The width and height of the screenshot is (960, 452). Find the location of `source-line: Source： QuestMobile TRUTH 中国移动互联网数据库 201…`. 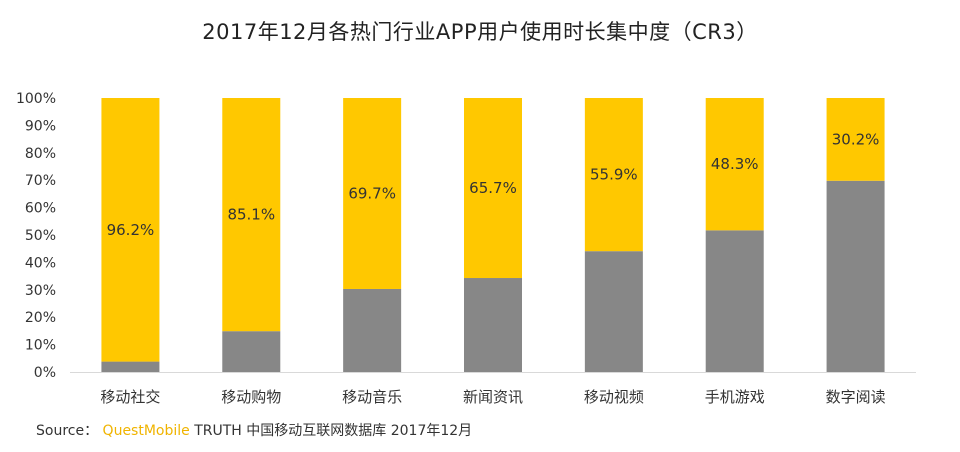

source-line: Source： QuestMobile TRUTH 中国移动互联网数据库 201… is located at coordinates (254, 430).